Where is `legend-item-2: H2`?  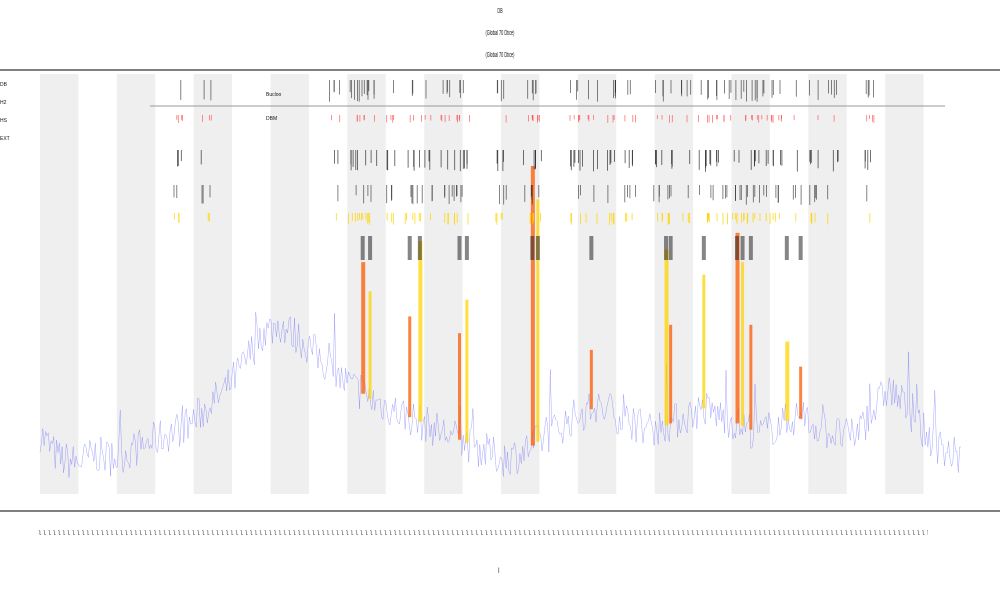
legend-item-2: H2 is located at coordinates (3, 103).